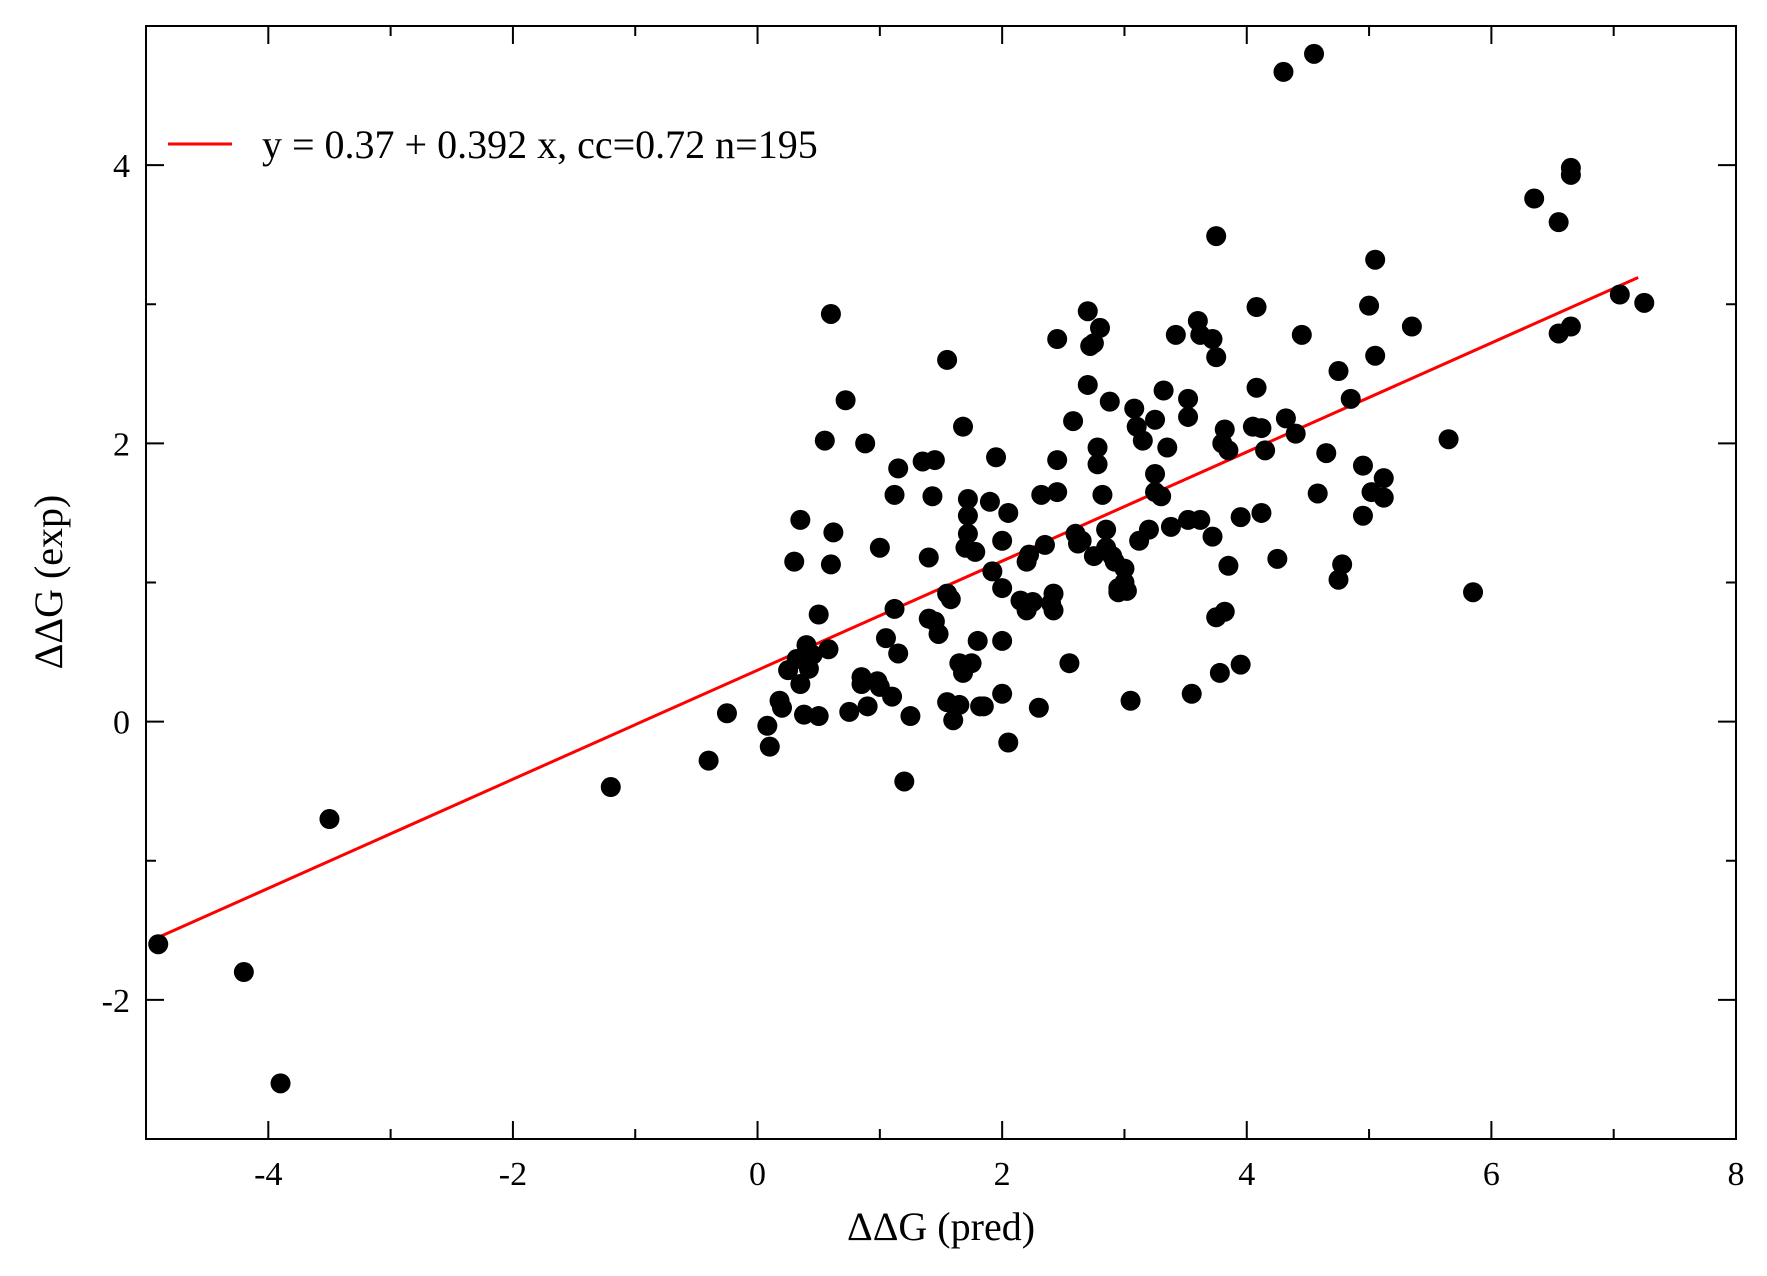 This screenshot has width=1767, height=1276. I want to click on x-tick-label: 2, so click(1002, 1174).